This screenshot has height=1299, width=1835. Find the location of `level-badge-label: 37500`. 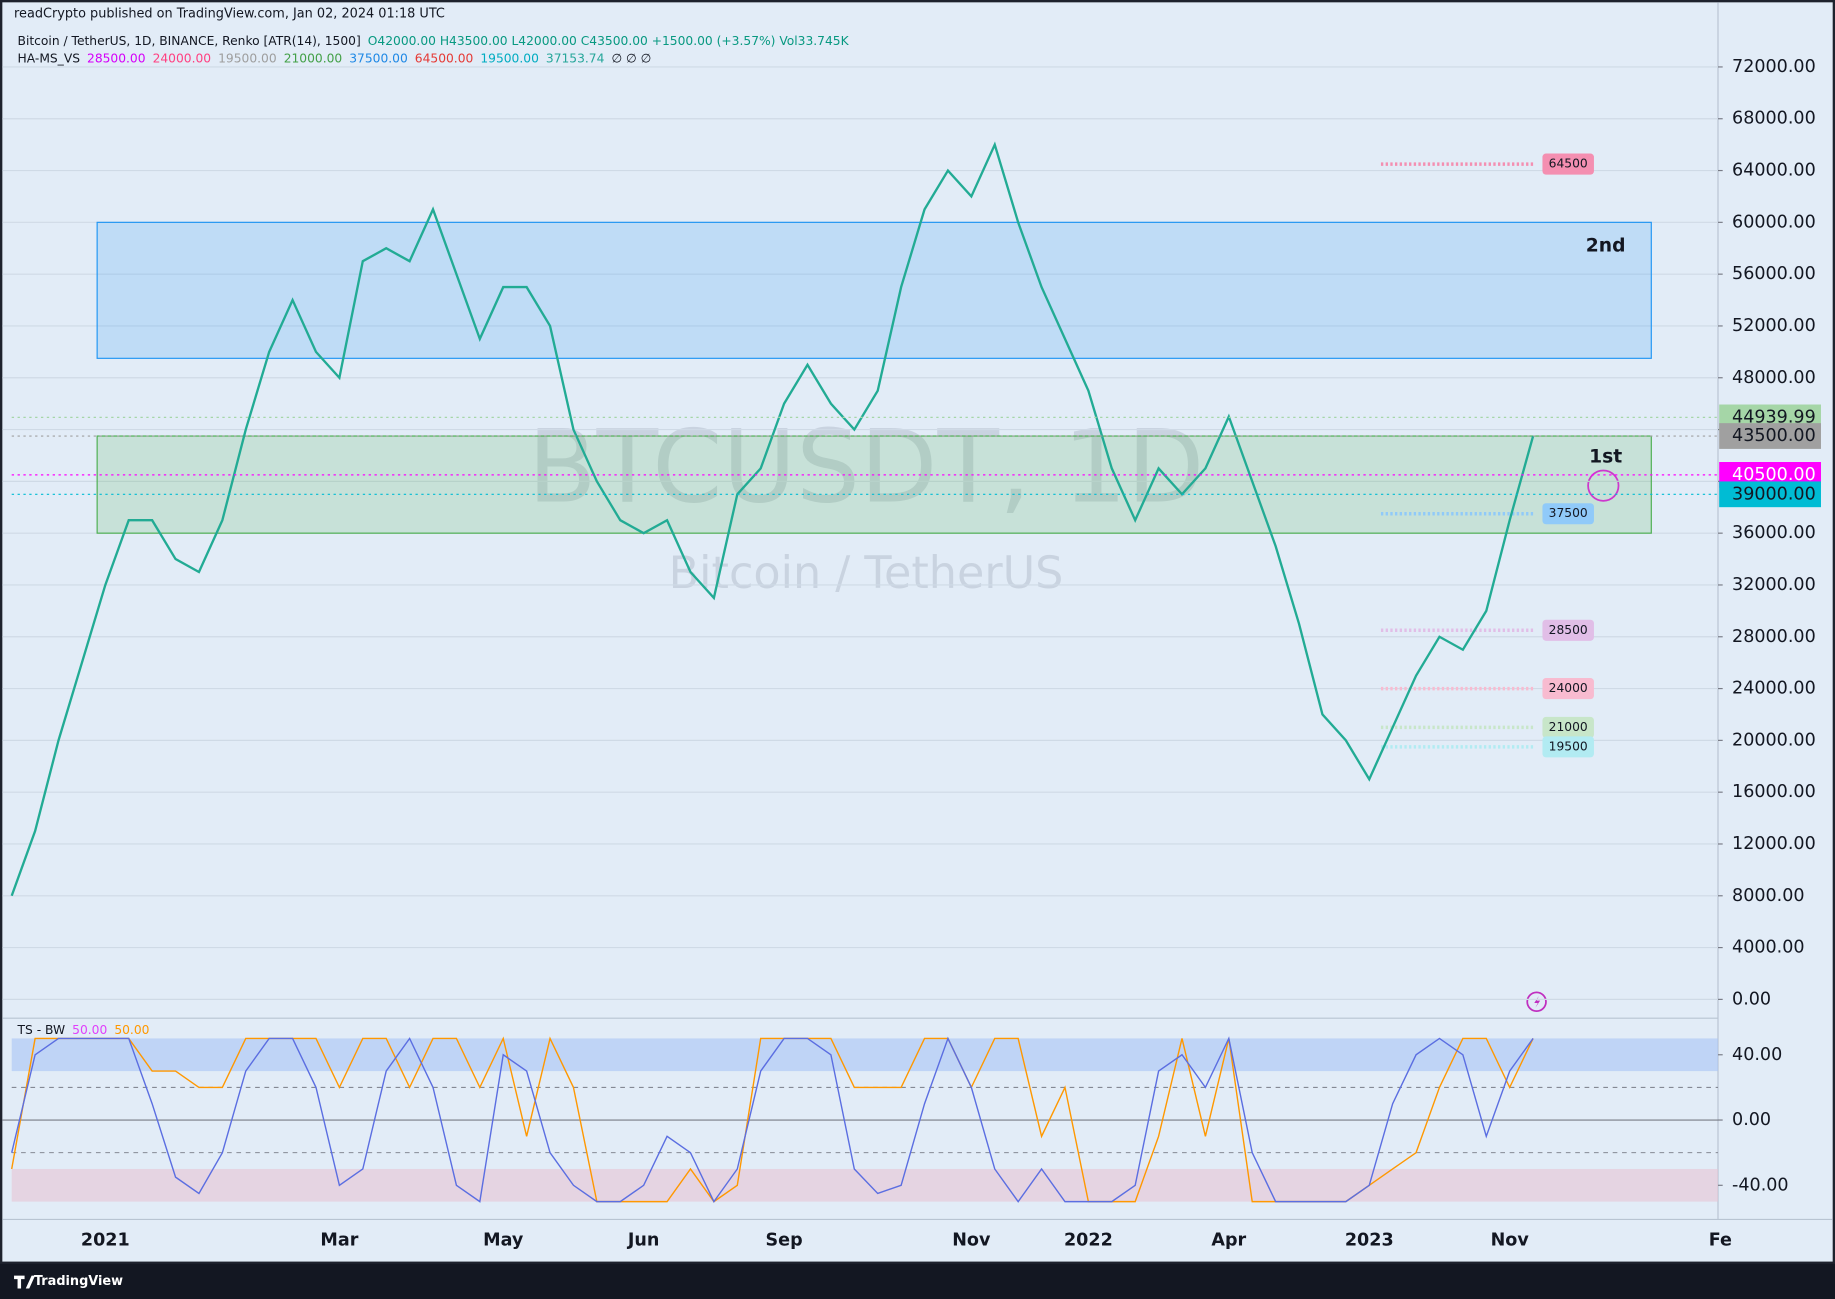

level-badge-label: 37500 is located at coordinates (1568, 513).